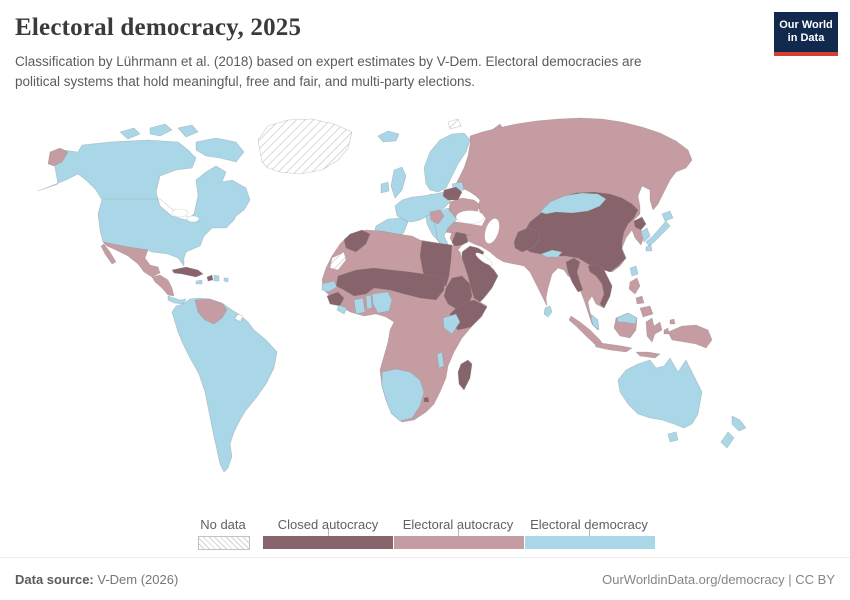  Describe the element at coordinates (177, 300) in the screenshot. I see `region-central-america-south` at that location.